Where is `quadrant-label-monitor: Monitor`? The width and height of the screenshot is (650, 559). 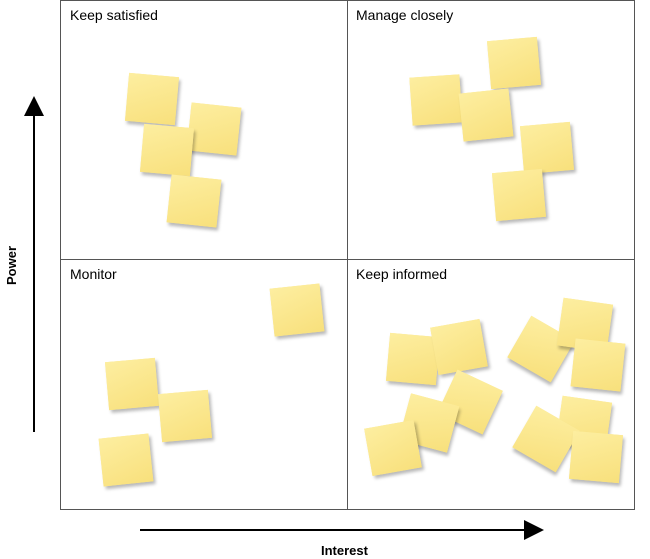 quadrant-label-monitor: Monitor is located at coordinates (93, 274).